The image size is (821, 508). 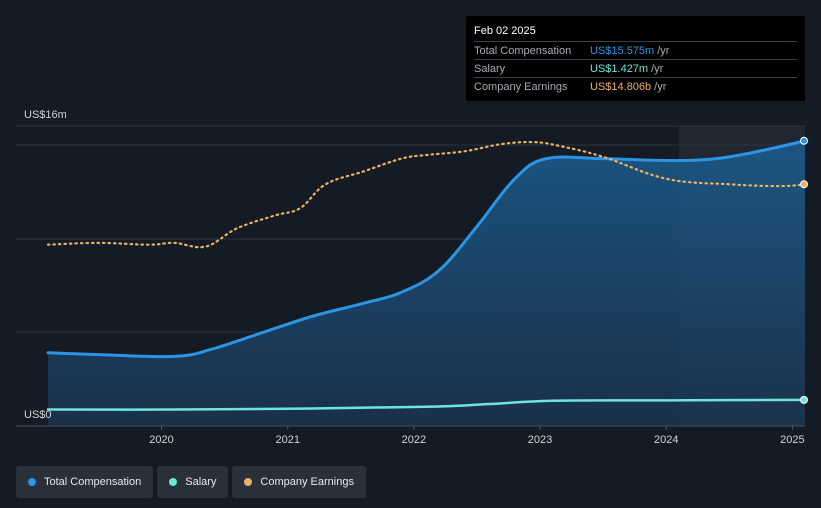 I want to click on legend-item-salary: Salary, so click(x=193, y=482).